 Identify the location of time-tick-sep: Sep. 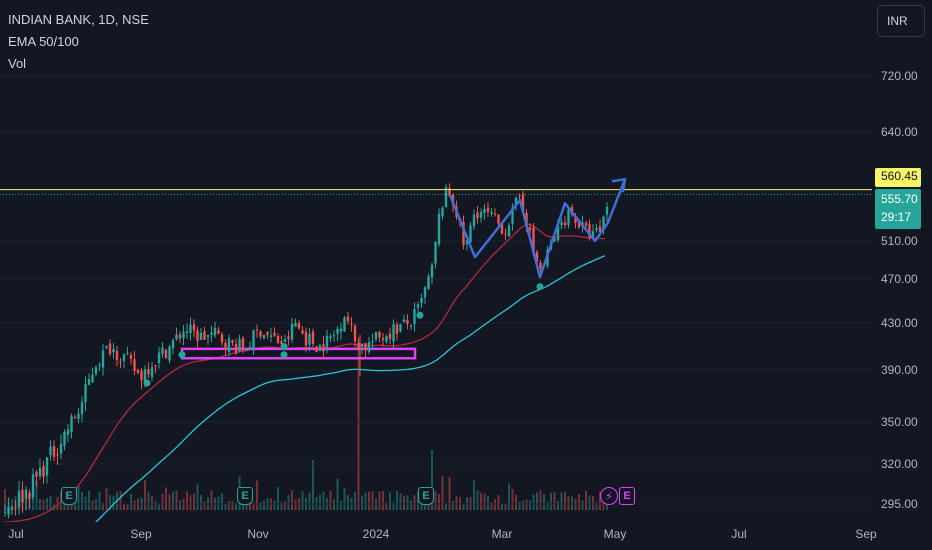
(141, 534).